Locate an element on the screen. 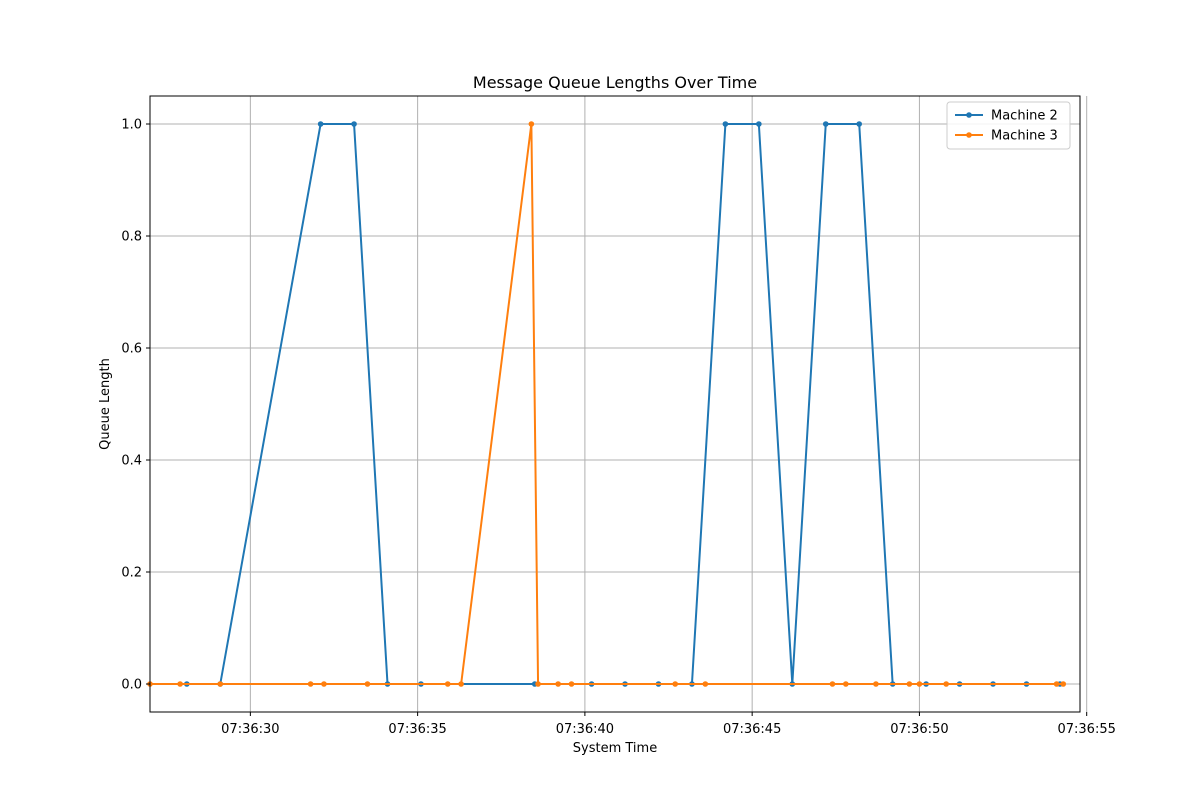  y-tick-label: 0.2 is located at coordinates (131, 573).